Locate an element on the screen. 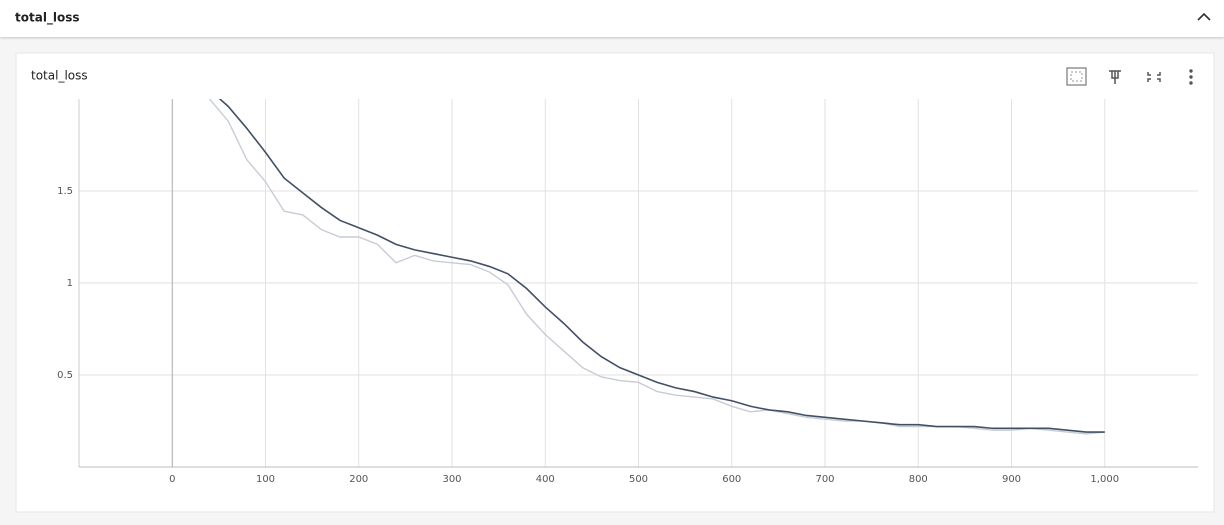 This screenshot has width=1224, height=525. x-tick-label: 400 is located at coordinates (545, 479).